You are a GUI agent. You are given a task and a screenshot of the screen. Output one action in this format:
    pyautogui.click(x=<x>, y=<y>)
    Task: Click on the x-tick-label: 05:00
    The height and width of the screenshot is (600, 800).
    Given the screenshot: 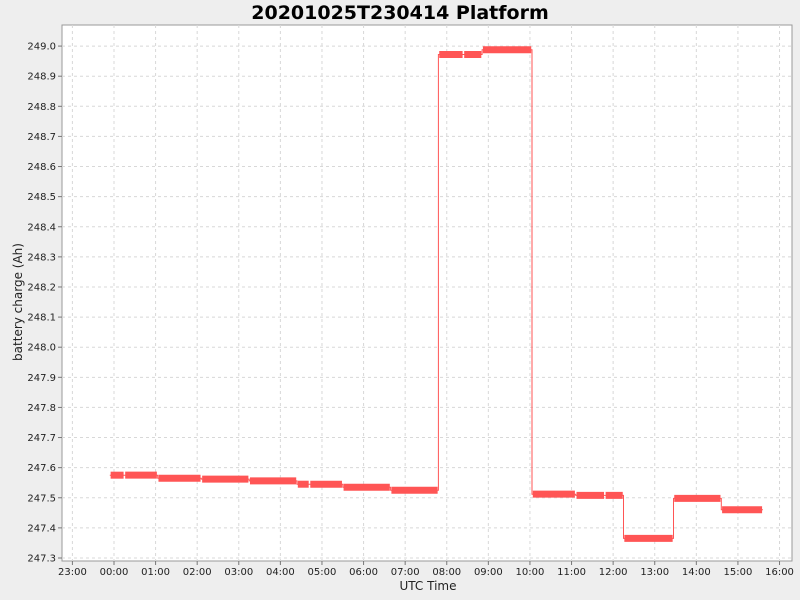 What is the action you would take?
    pyautogui.click(x=322, y=572)
    